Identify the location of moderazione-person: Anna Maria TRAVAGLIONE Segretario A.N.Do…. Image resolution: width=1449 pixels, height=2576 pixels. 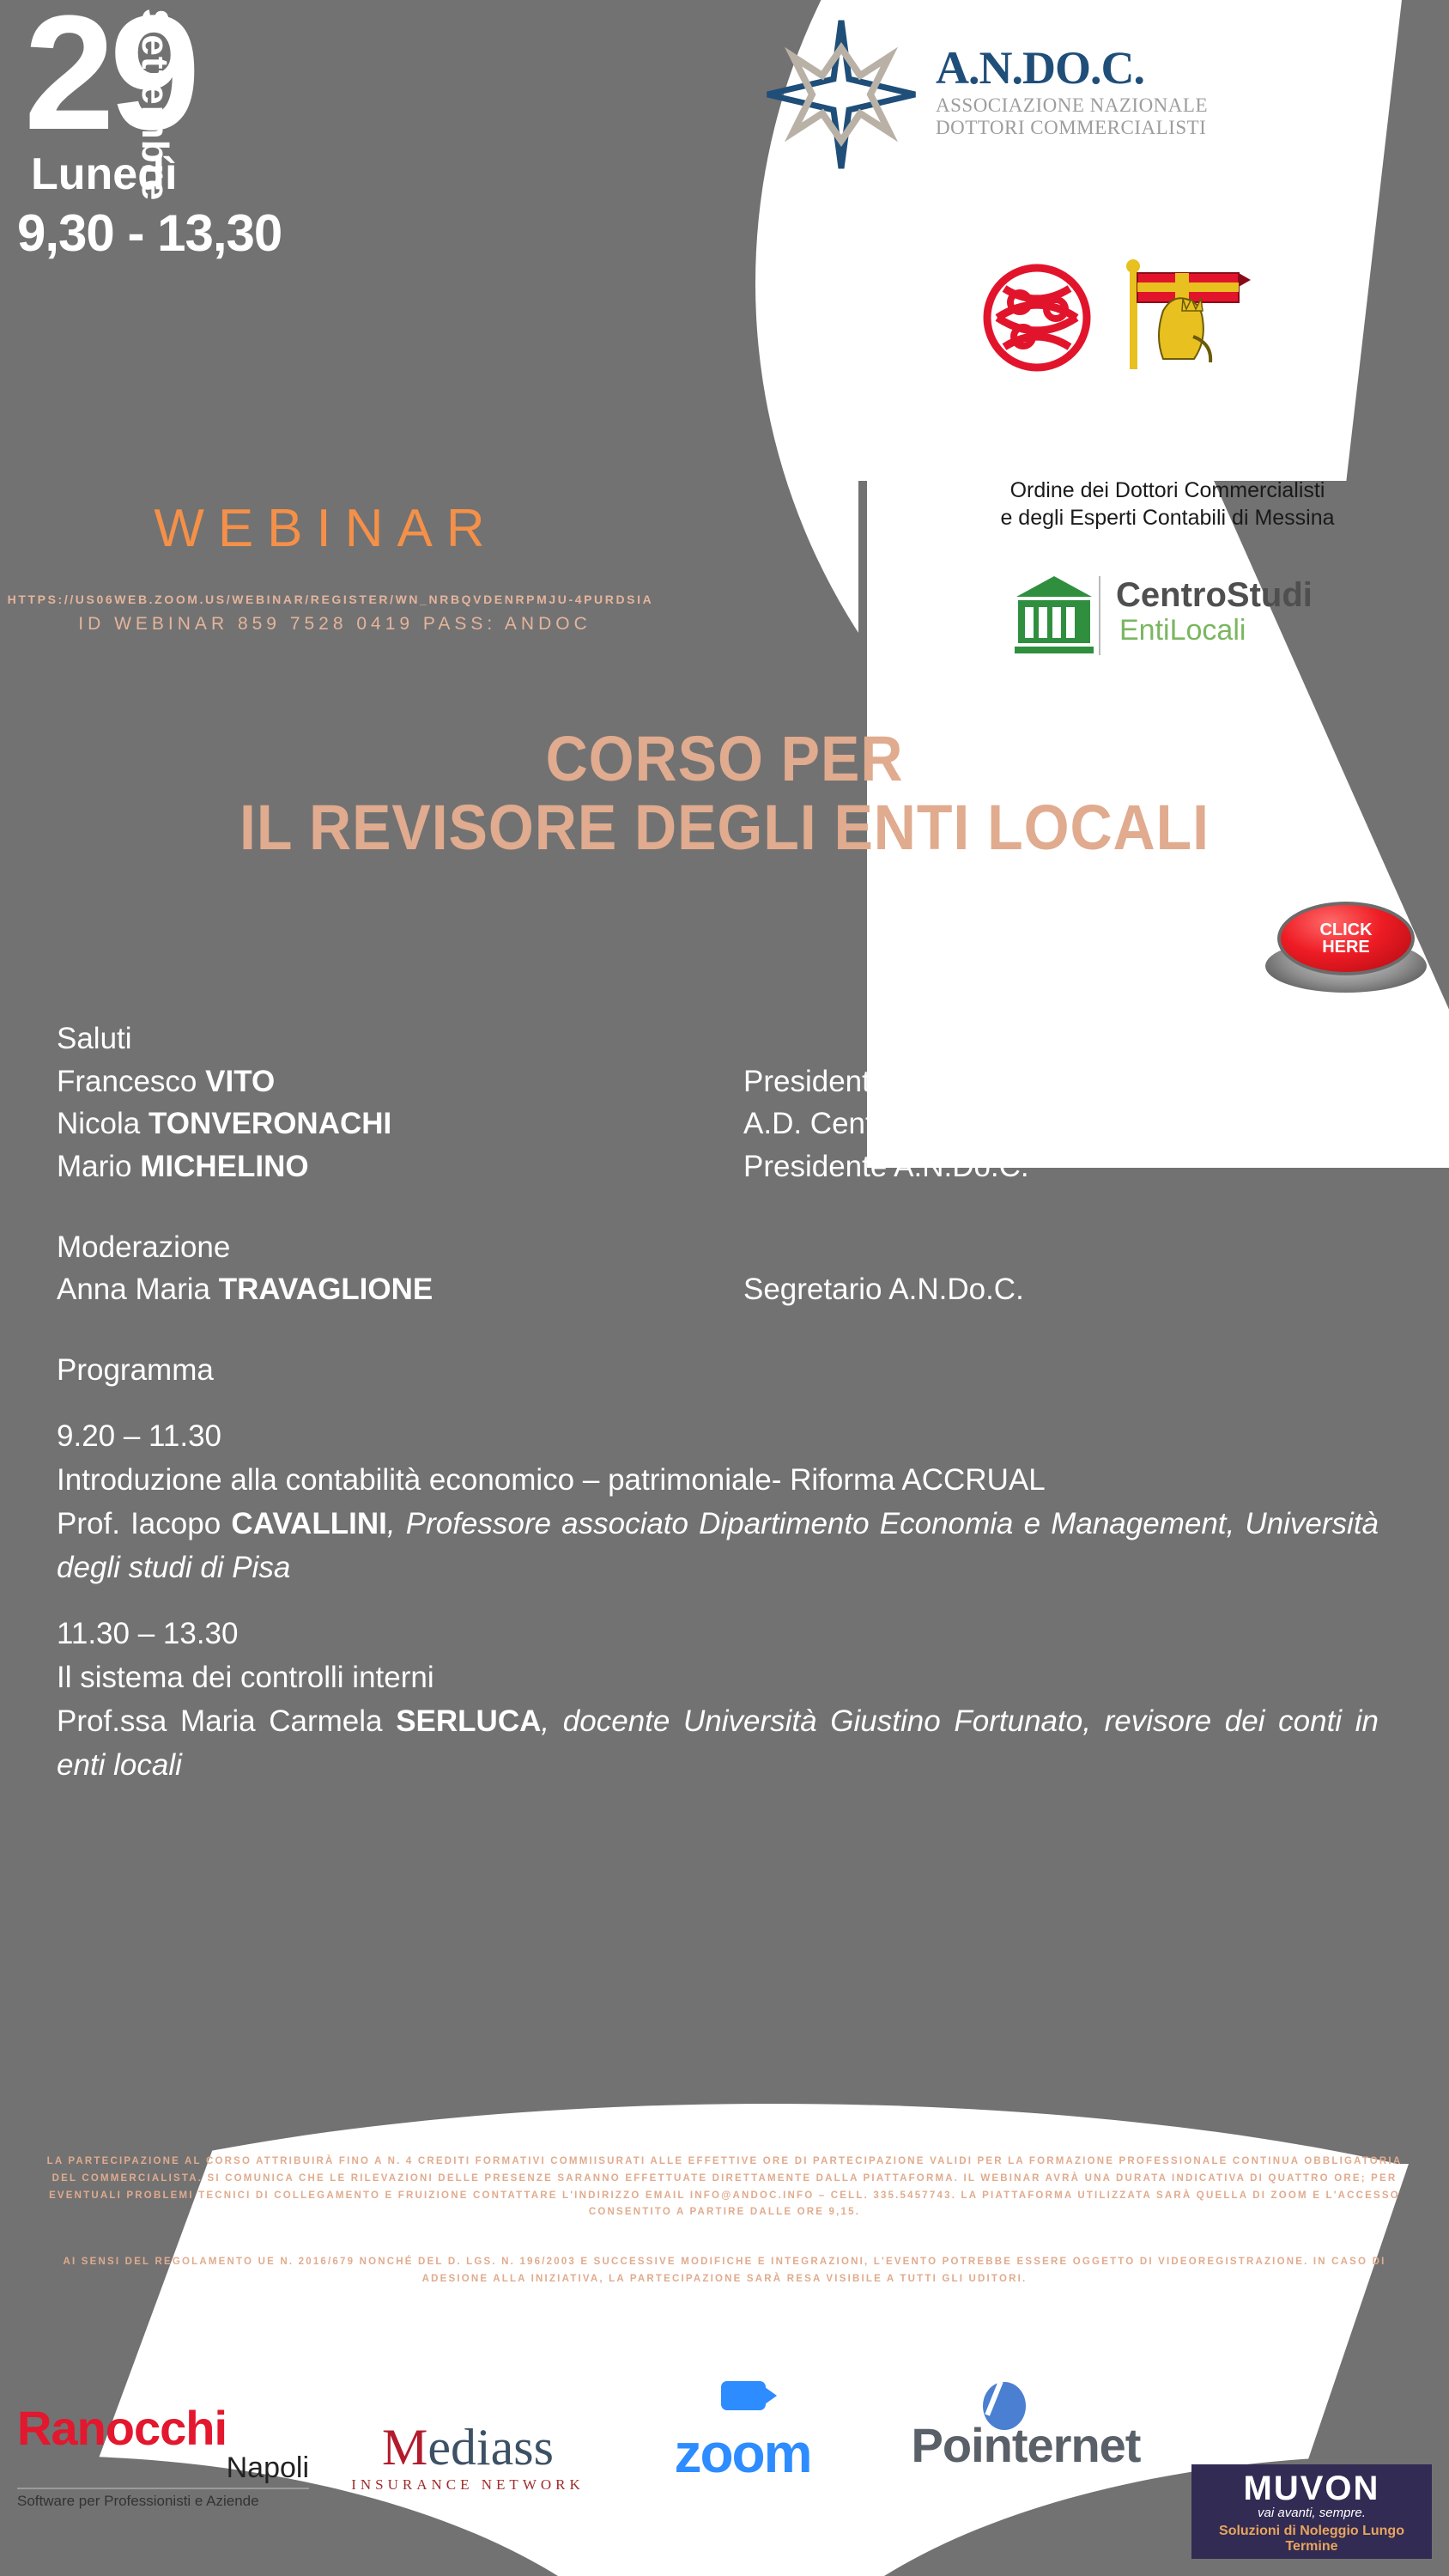
(718, 1290).